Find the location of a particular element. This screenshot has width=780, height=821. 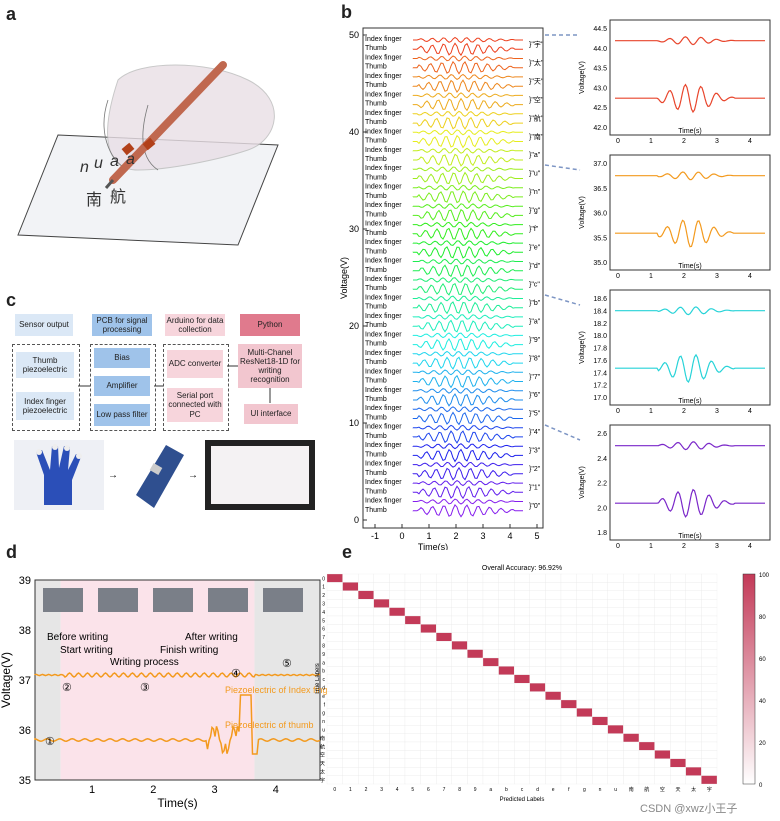

b-row-label: Thumb is located at coordinates (376, 362).